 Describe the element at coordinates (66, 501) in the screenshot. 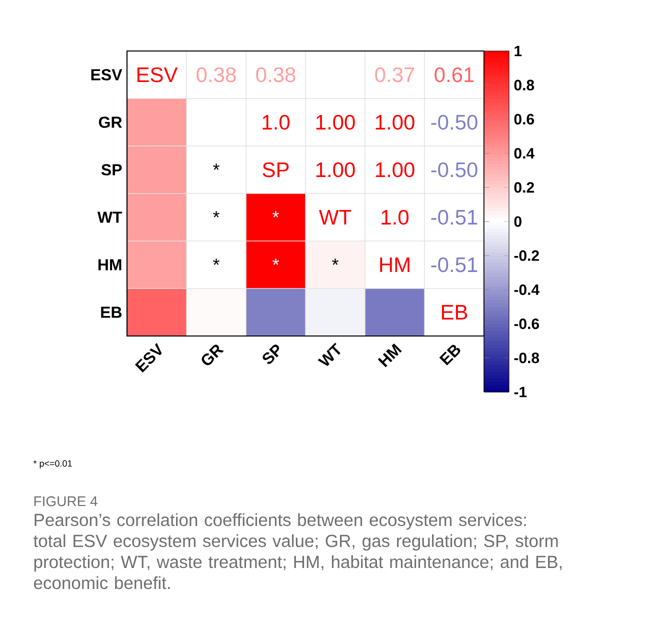

I see `caption: FIGURE 4` at that location.